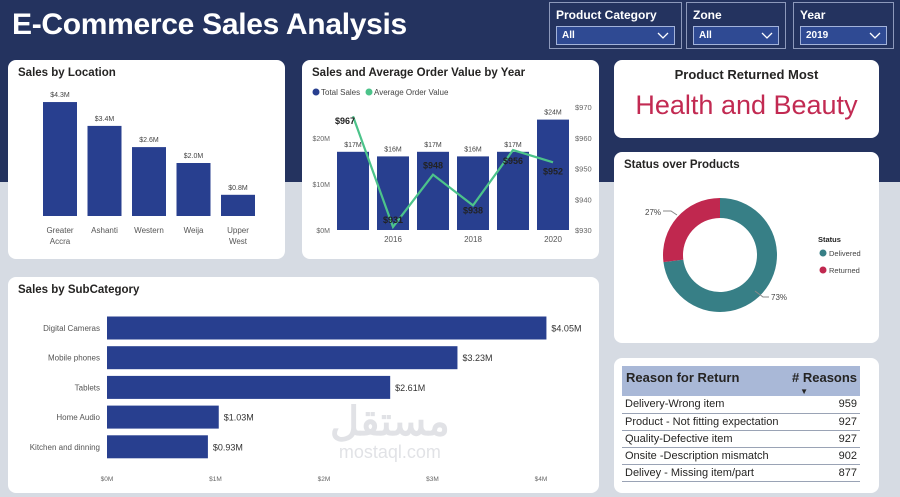 This screenshot has height=497, width=900. What do you see at coordinates (239, 418) in the screenshot?
I see `data-label: $1.03M` at bounding box center [239, 418].